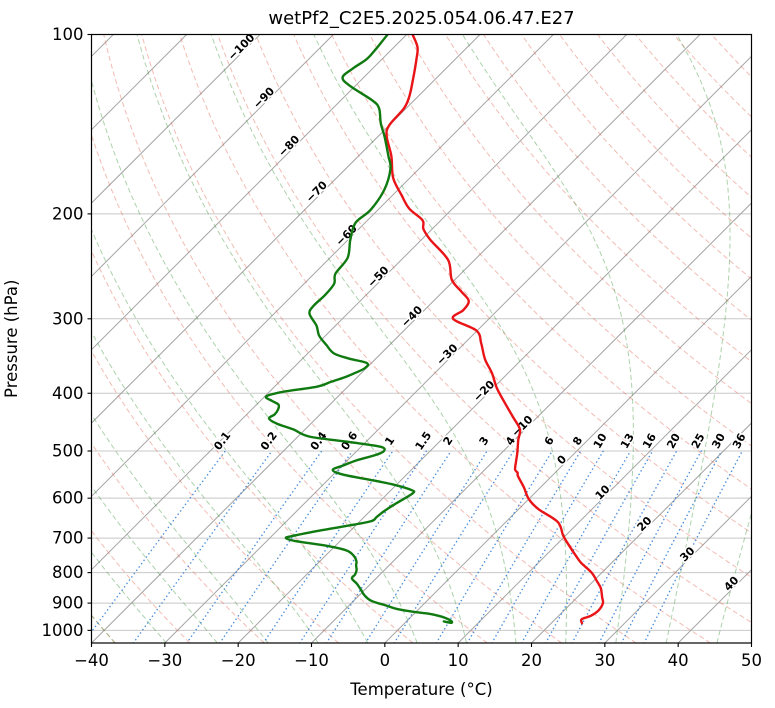 The height and width of the screenshot is (708, 775). Describe the element at coordinates (751, 660) in the screenshot. I see `x-tick-label: 50` at that location.